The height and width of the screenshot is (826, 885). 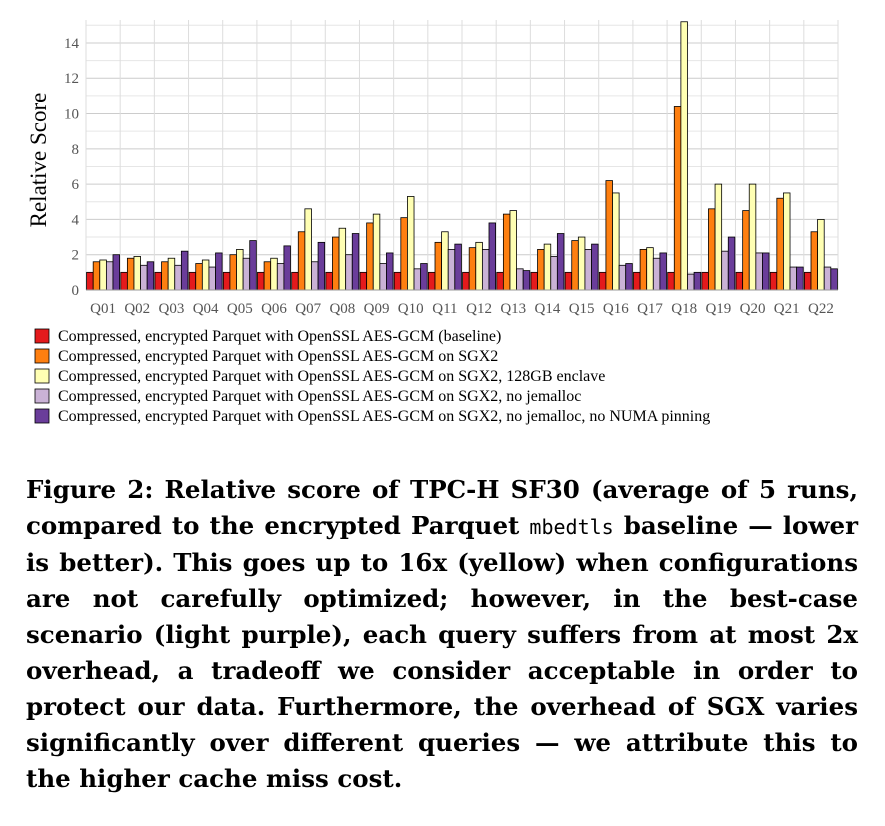 What do you see at coordinates (342, 309) in the screenshot?
I see `x-tick-label: Q08` at bounding box center [342, 309].